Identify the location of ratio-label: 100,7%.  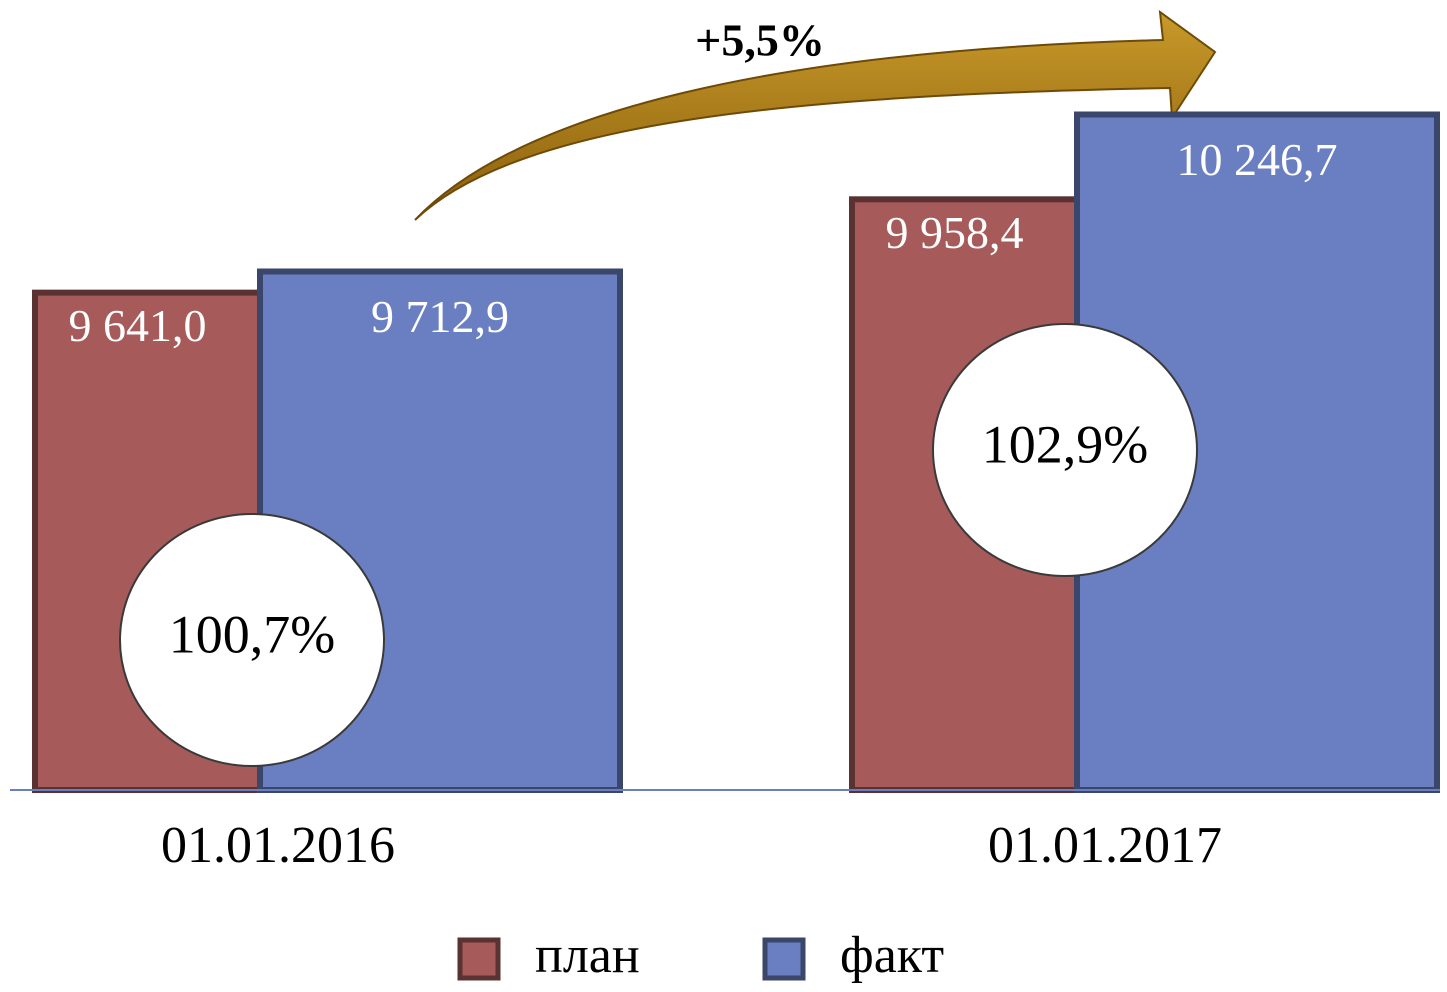
(252, 634).